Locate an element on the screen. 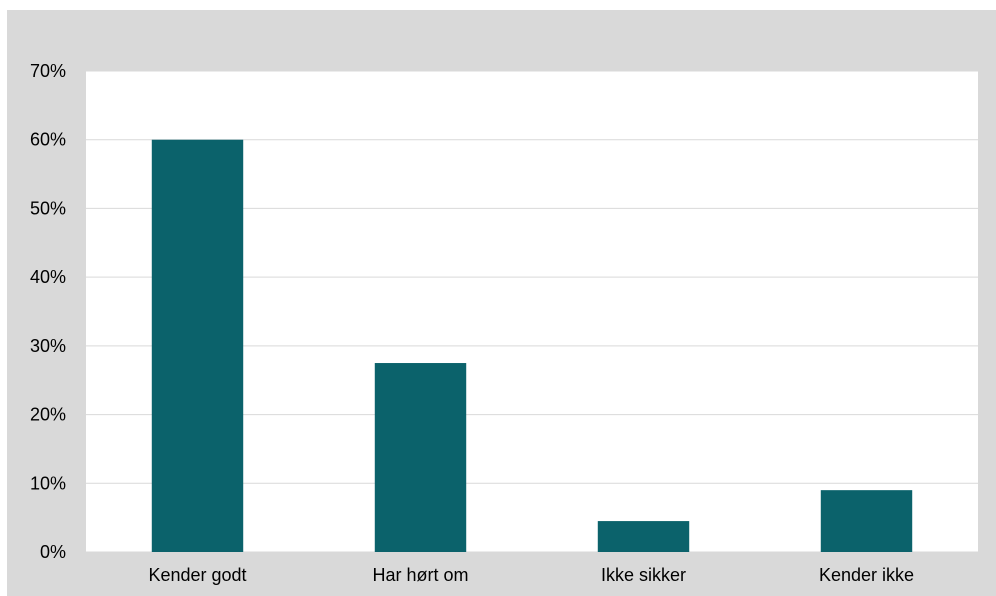 Image resolution: width=996 pixels, height=596 pixels. y-tick-label: 60% is located at coordinates (48, 140).